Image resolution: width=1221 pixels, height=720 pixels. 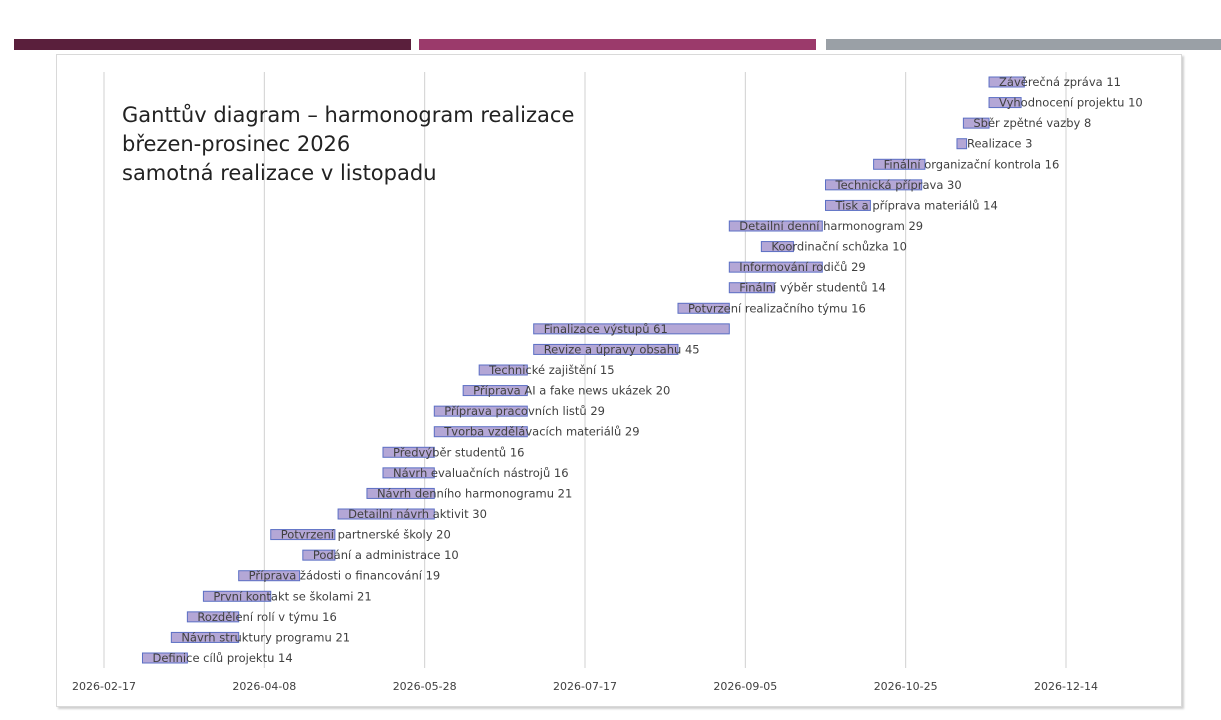 I want to click on task-label: Detailní návrh aktivit 30, so click(x=417, y=514).